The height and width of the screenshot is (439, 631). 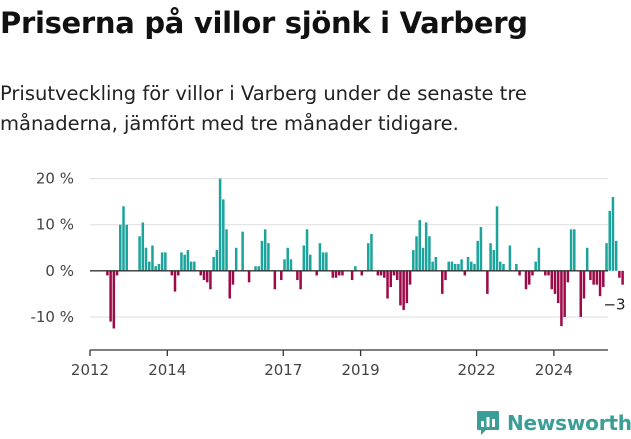 What do you see at coordinates (52, 248) in the screenshot?
I see `y-axis-ticks: 20 % 10 % 0 % -10 %` at bounding box center [52, 248].